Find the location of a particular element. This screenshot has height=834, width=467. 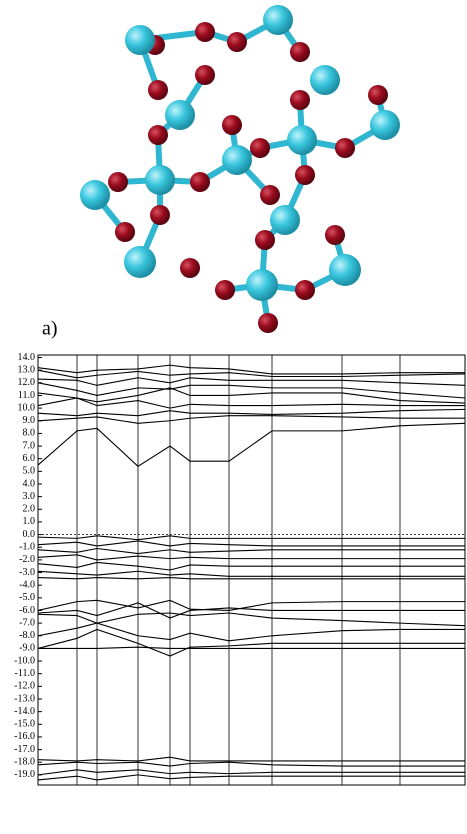

y-tick-label: 4.0 is located at coordinates (29, 483).